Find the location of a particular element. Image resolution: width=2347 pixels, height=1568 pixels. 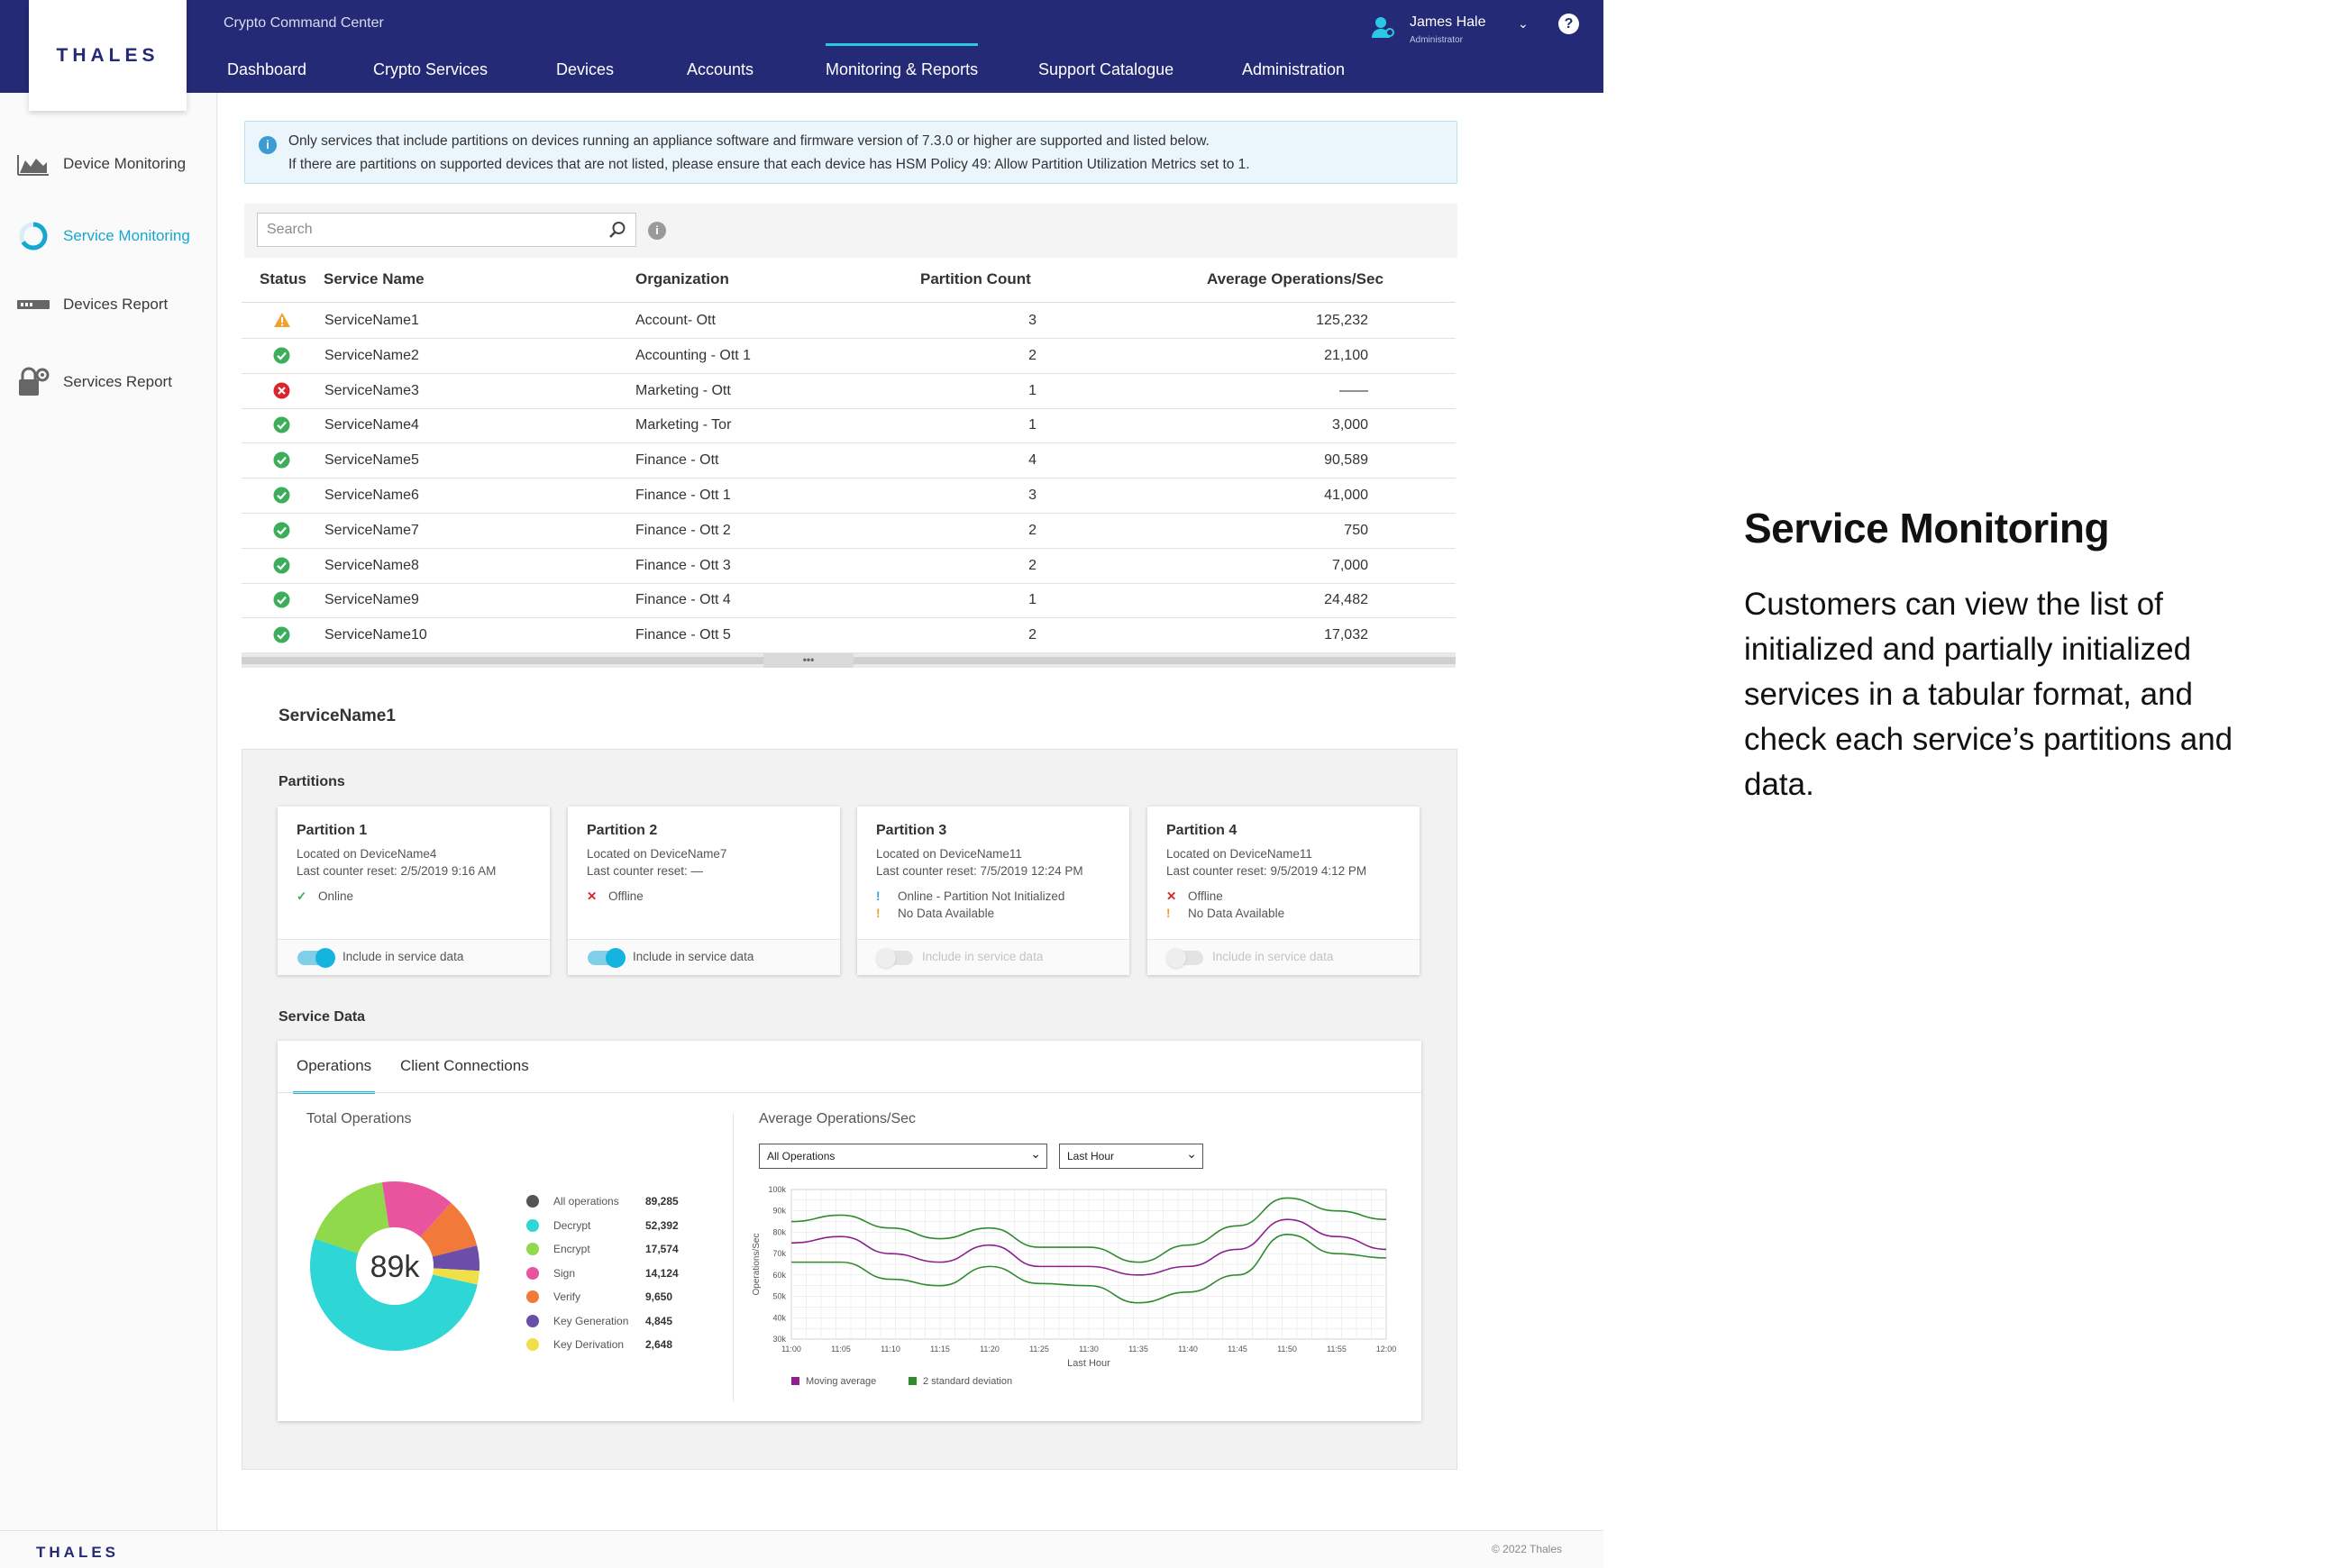

nav-crypto-services: Crypto Services is located at coordinates (431, 69).